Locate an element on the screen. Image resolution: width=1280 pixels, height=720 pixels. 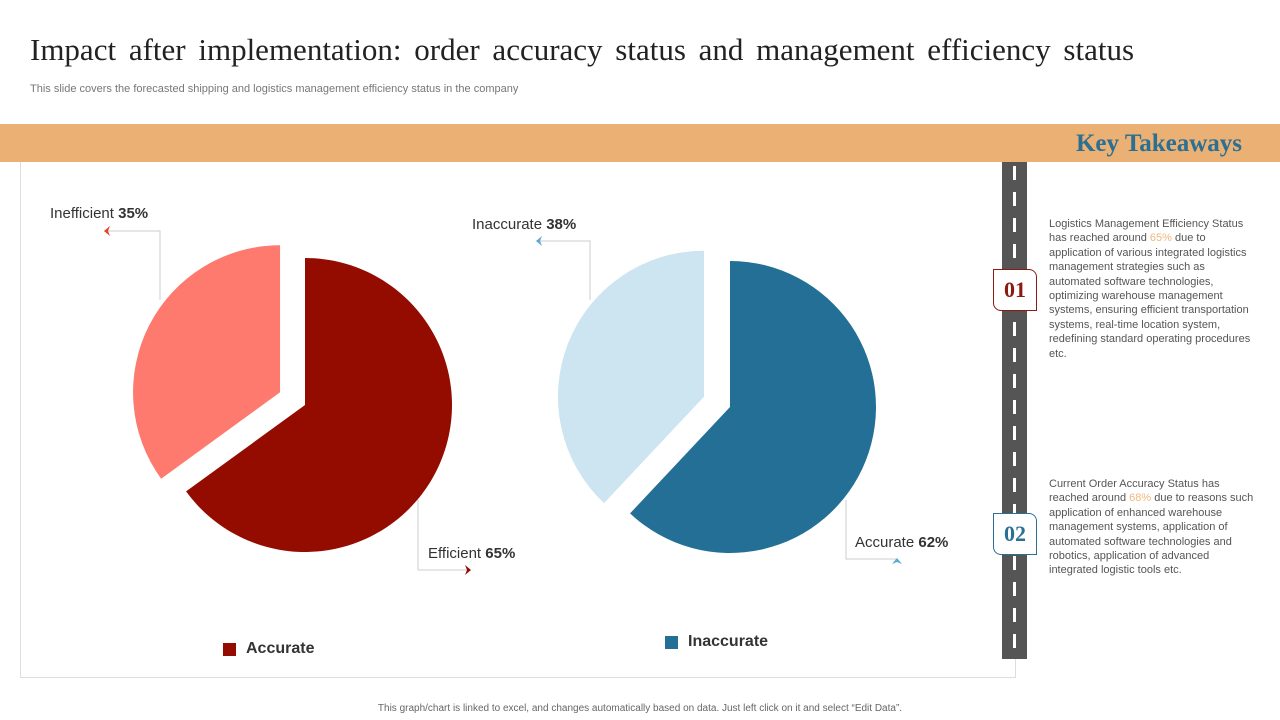
label-efficient: Efficient 65% is located at coordinates (472, 553).